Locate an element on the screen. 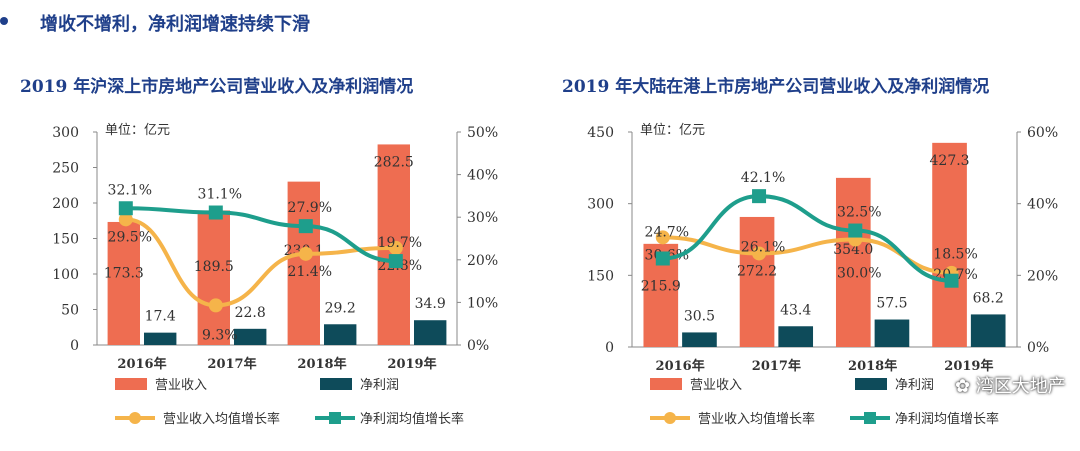  bar-label-profit: 68.2 is located at coordinates (988, 298).